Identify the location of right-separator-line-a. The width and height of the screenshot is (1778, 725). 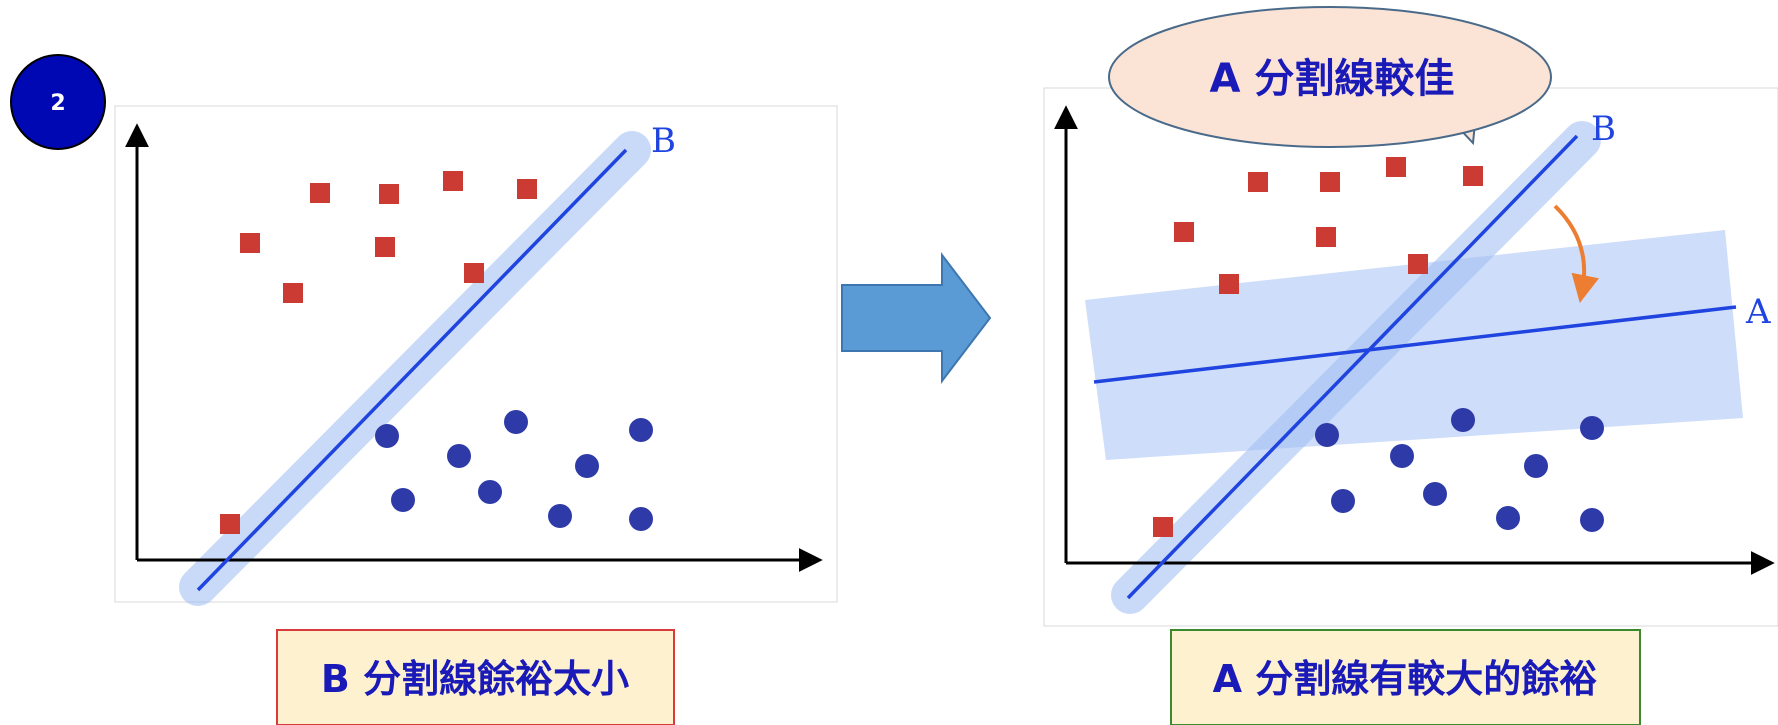
(1415, 344).